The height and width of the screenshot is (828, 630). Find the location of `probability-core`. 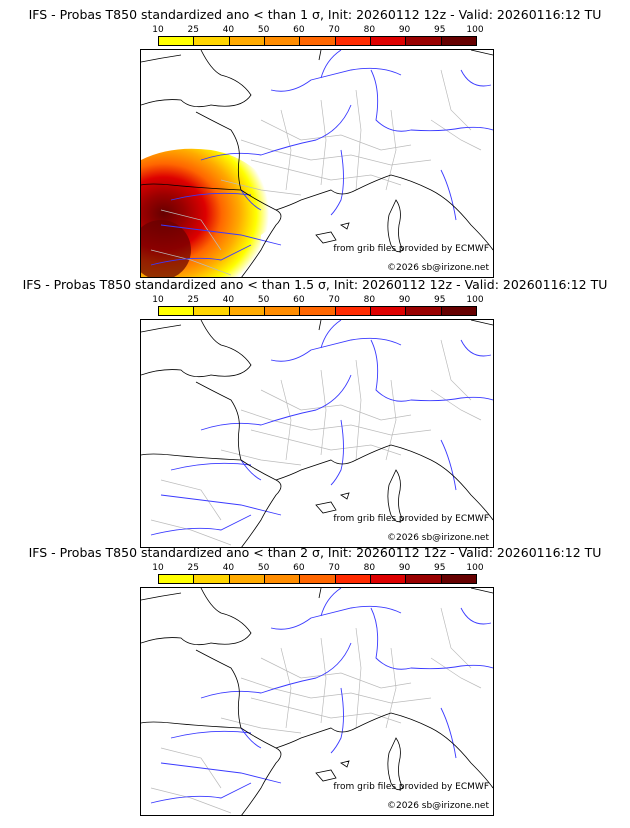

probability-core is located at coordinates (166, 248).